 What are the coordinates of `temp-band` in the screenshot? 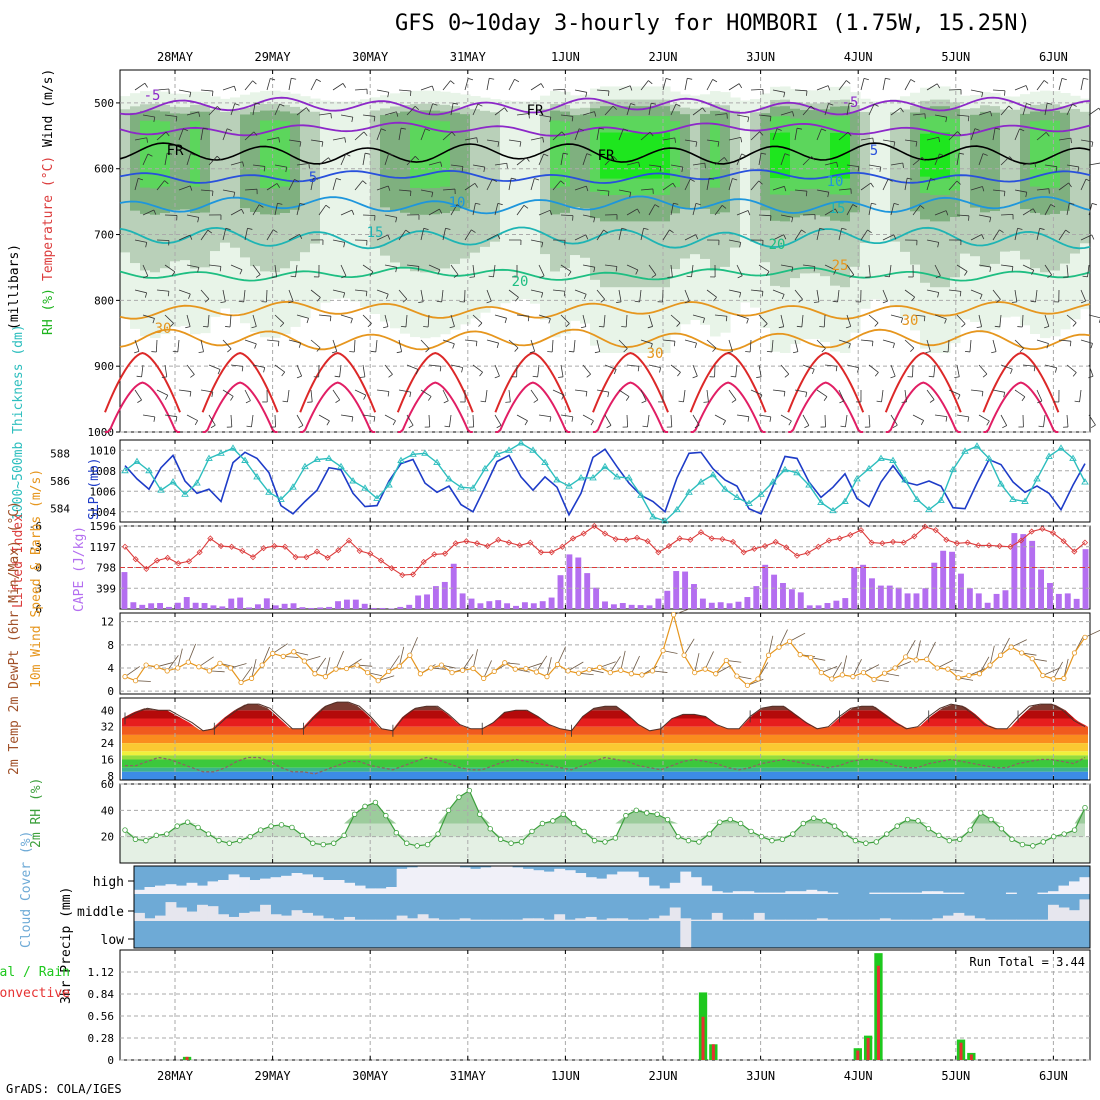 It's located at (605, 739).